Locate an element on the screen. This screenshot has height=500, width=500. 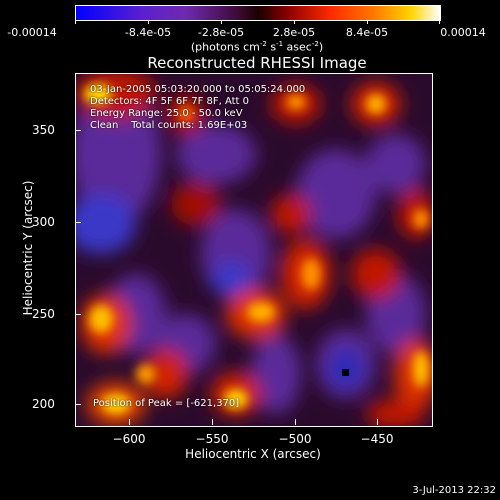
colorbar-label: 2.8e-05 is located at coordinates (294, 32).